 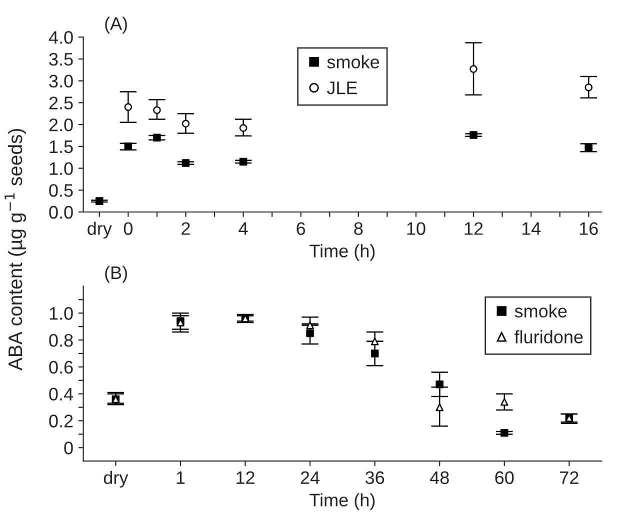 I want to click on x-tick-label: 60, so click(x=504, y=477).